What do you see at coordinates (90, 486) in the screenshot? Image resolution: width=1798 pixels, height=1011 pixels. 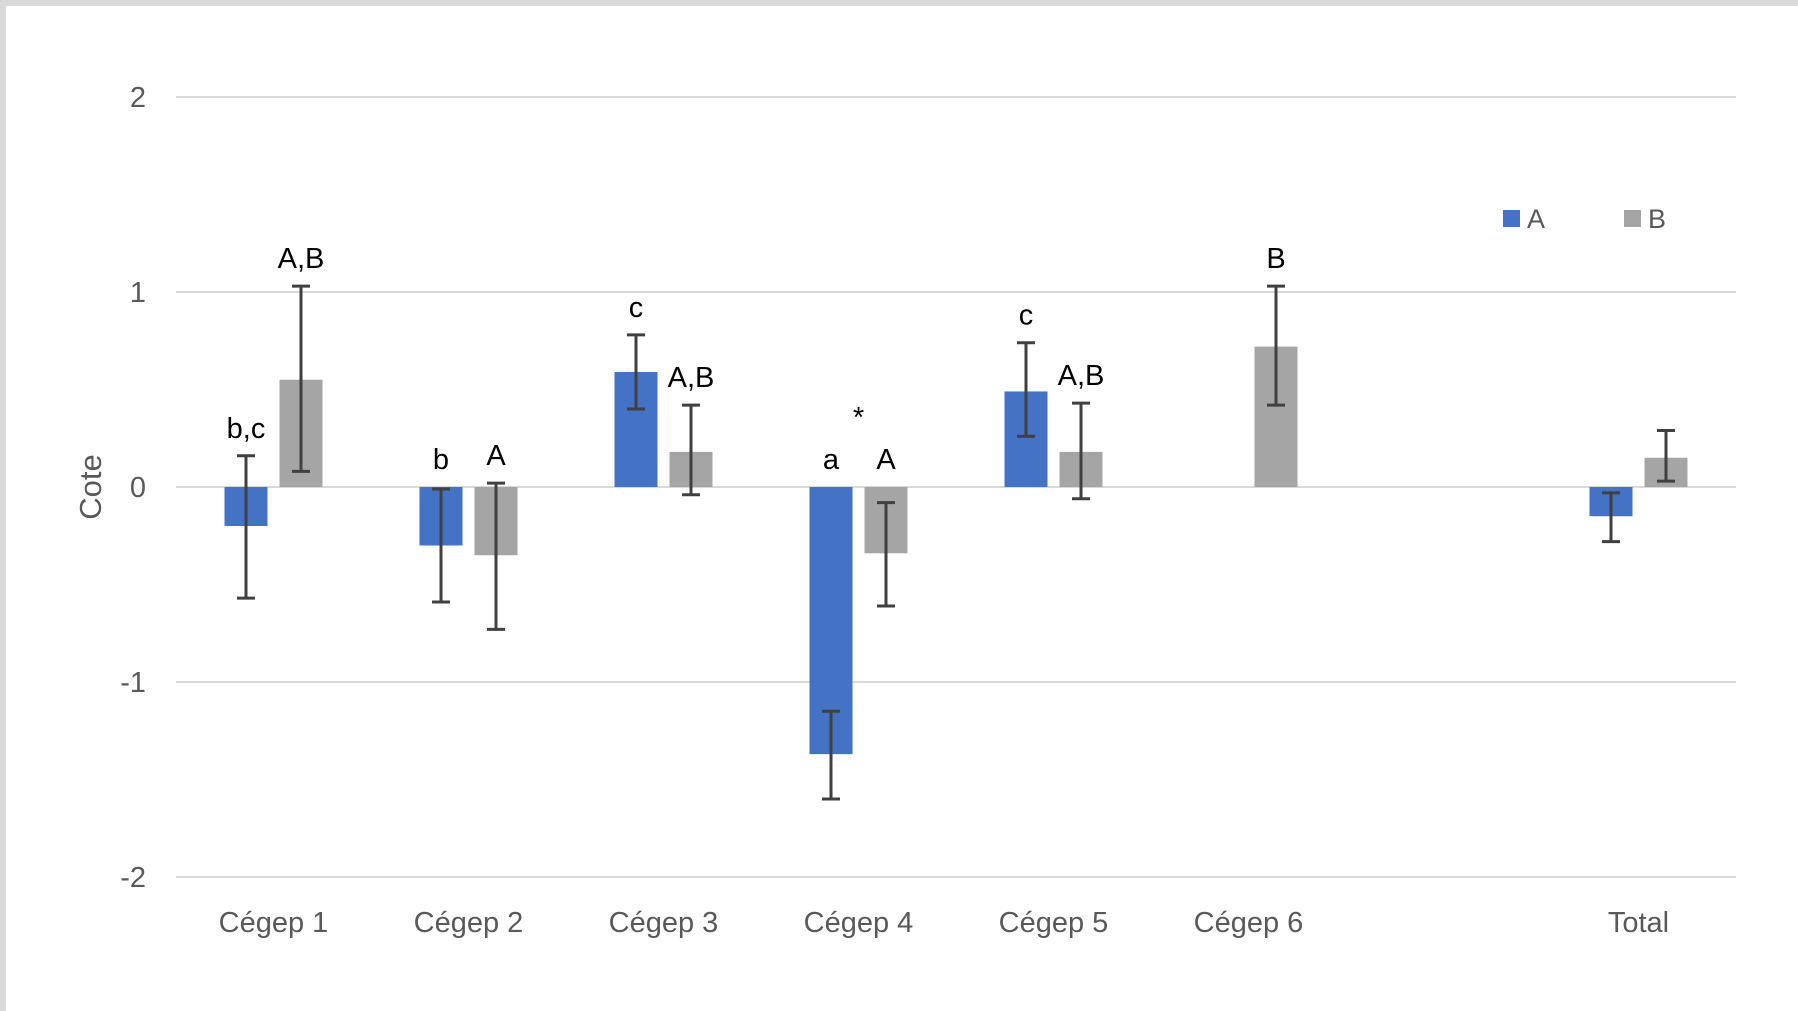 I see `y-axis-label: Cote` at bounding box center [90, 486].